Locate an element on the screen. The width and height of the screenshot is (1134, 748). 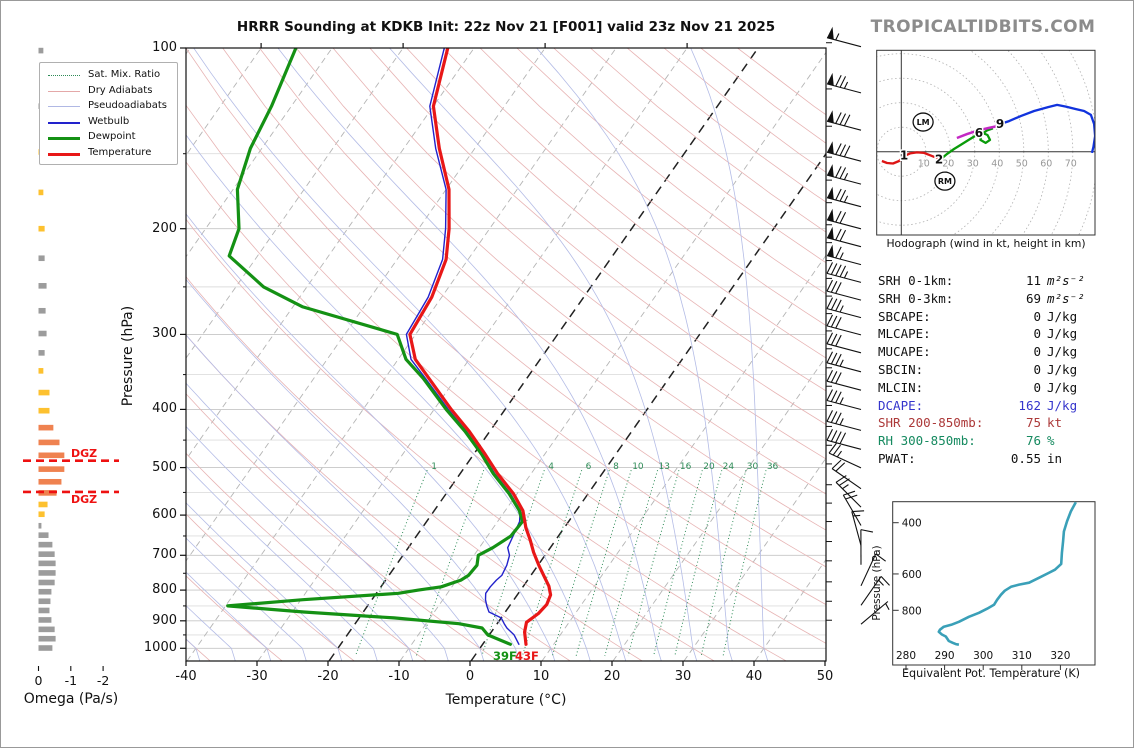
stats-value: 75 is located at coordinates (1033, 423).